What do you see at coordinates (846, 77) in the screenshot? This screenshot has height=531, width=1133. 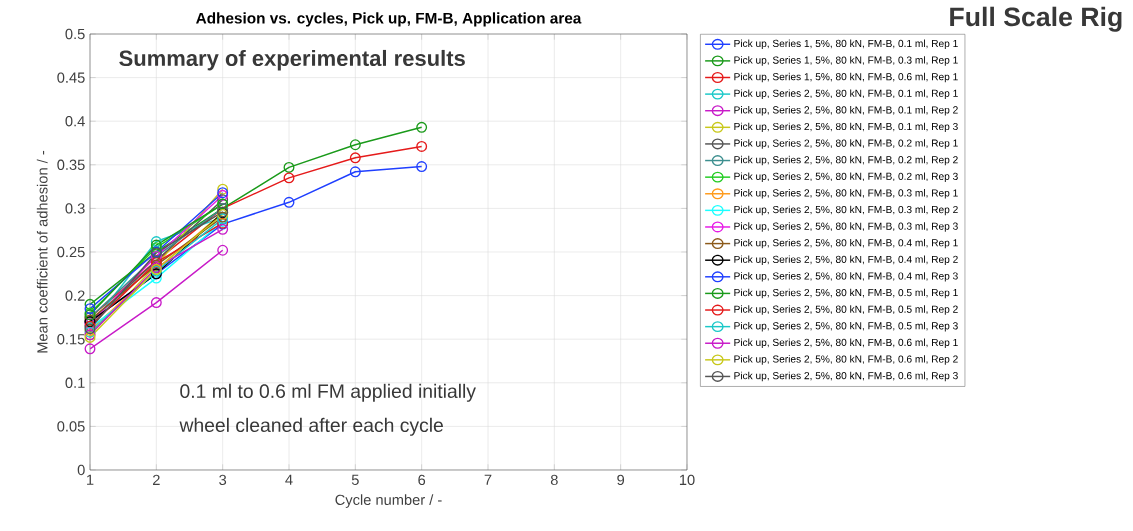 I see `legend-label: Pick up, Series 1, 5%, 80 kN, FM-B, 0.6 ml, Rep 1` at bounding box center [846, 77].